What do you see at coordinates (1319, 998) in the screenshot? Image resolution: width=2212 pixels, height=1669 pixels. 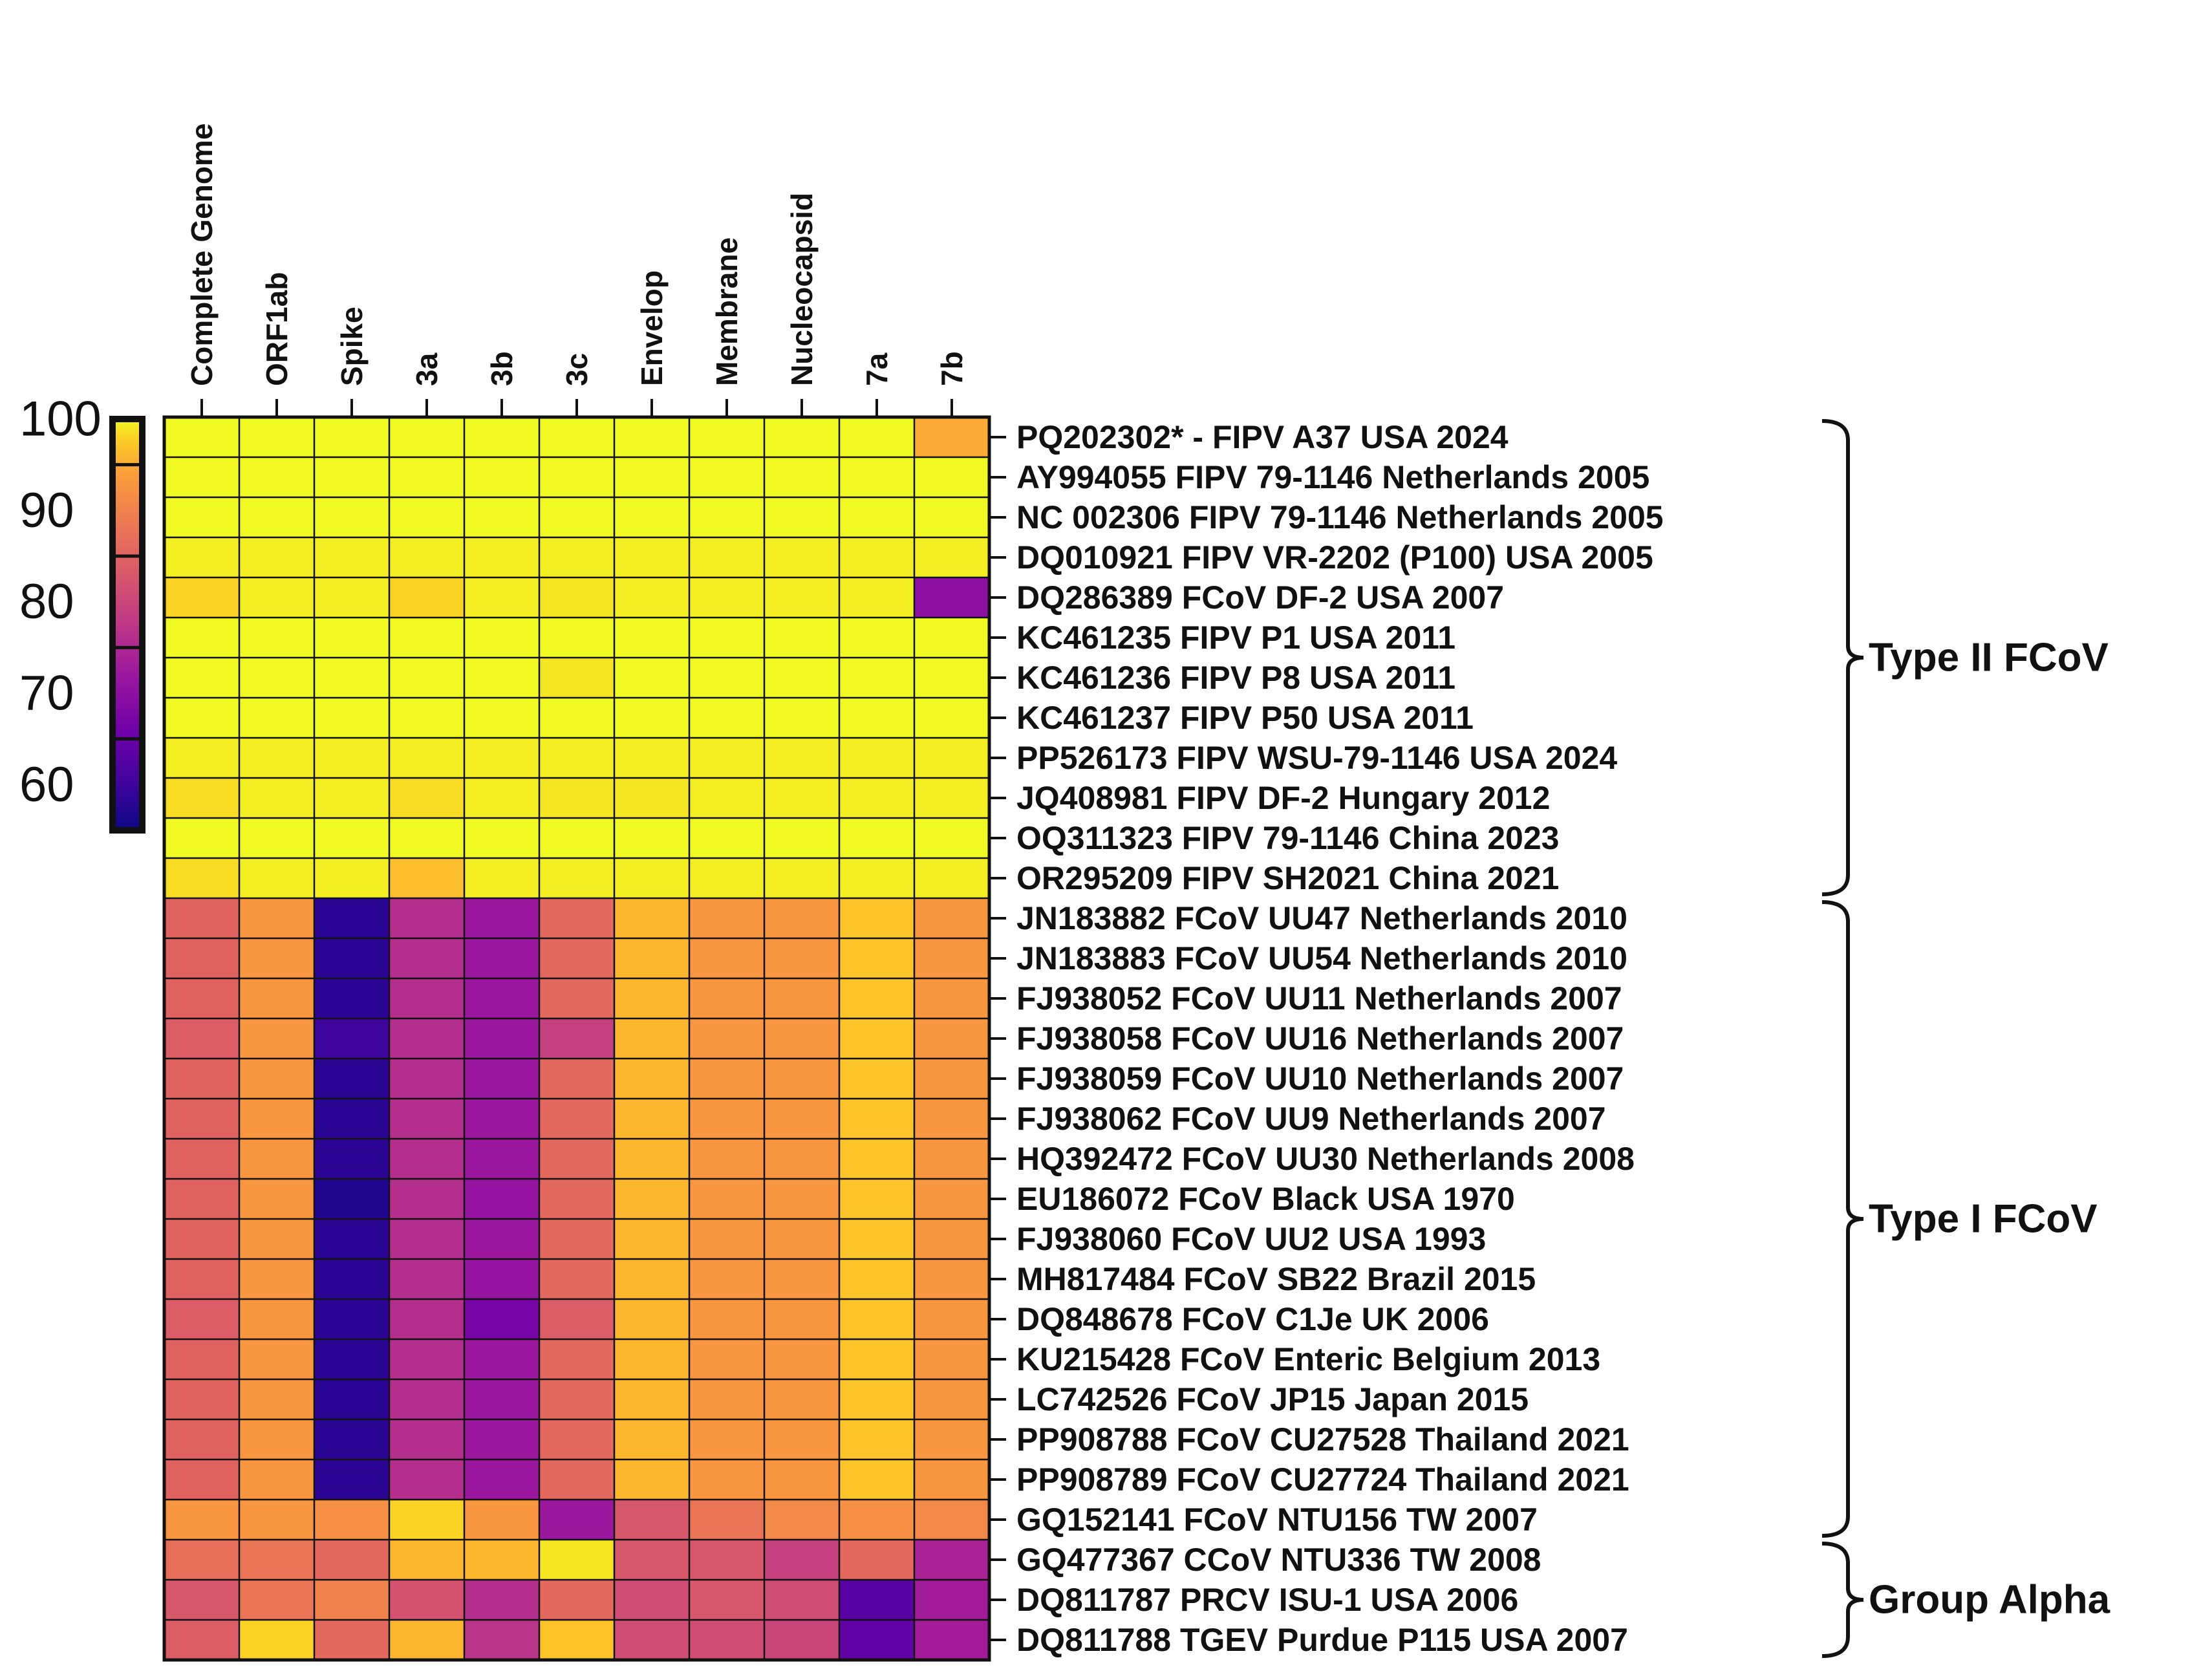 I see `row-label: FJ938052 FCoV UU11 Netherlands 2007` at bounding box center [1319, 998].